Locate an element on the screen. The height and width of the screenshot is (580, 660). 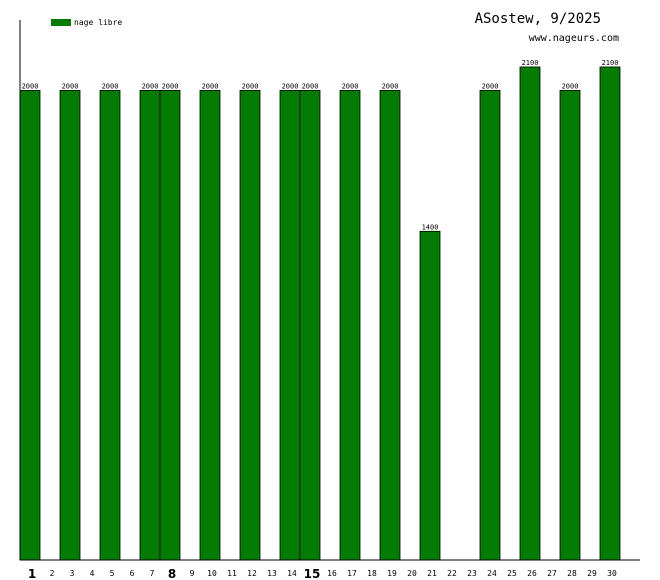
value-label-day-12: 2000 is located at coordinates (250, 86).